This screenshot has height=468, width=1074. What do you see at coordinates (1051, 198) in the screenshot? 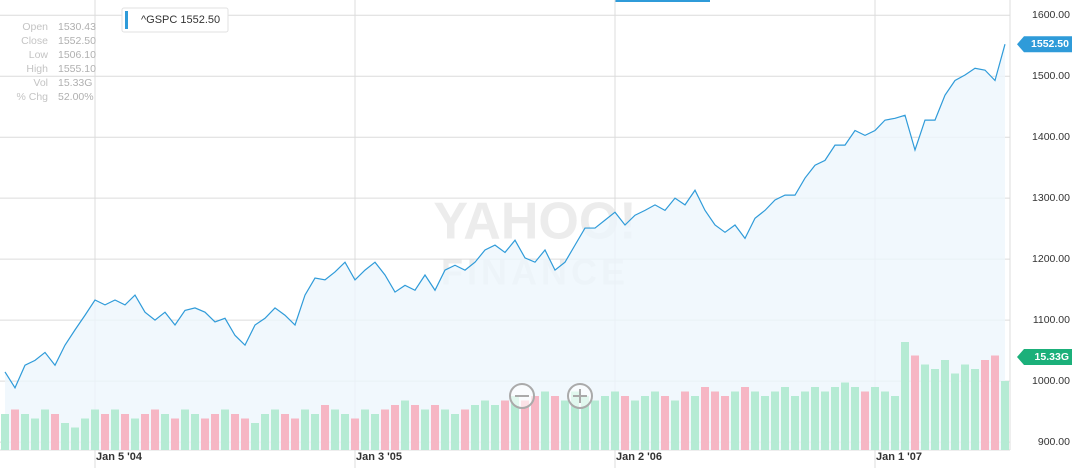
I see `y-tick-label: 1300.00` at bounding box center [1051, 198].